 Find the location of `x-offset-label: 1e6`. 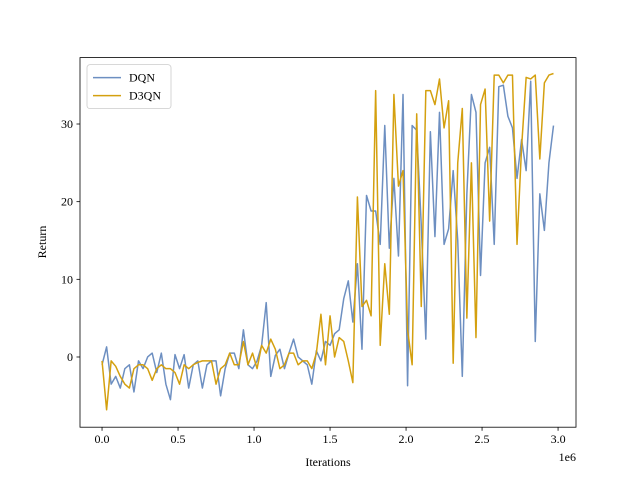

x-offset-label: 1e6 is located at coordinates (567, 457).